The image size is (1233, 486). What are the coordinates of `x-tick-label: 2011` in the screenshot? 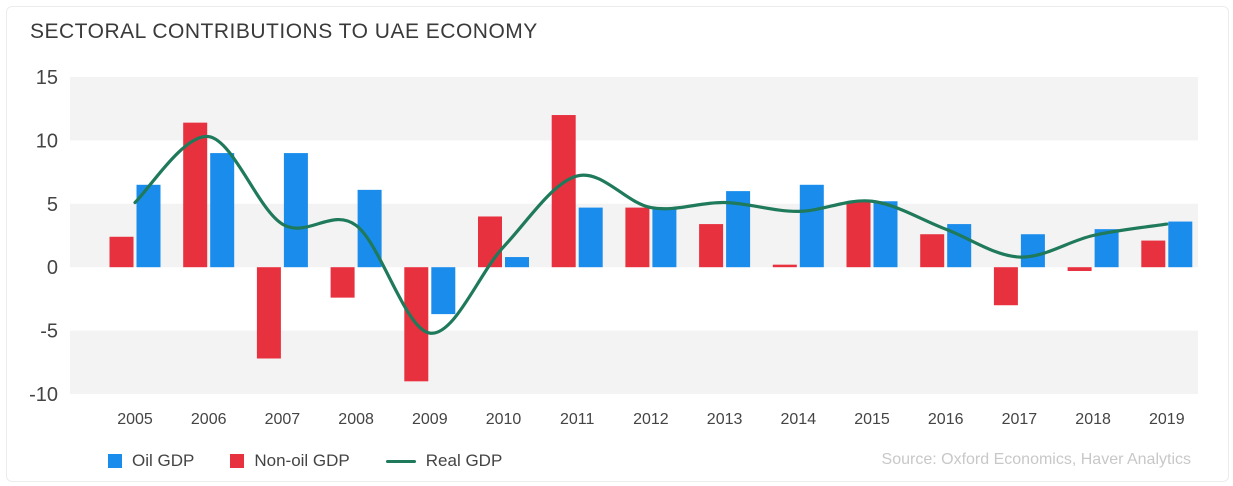 It's located at (577, 419).